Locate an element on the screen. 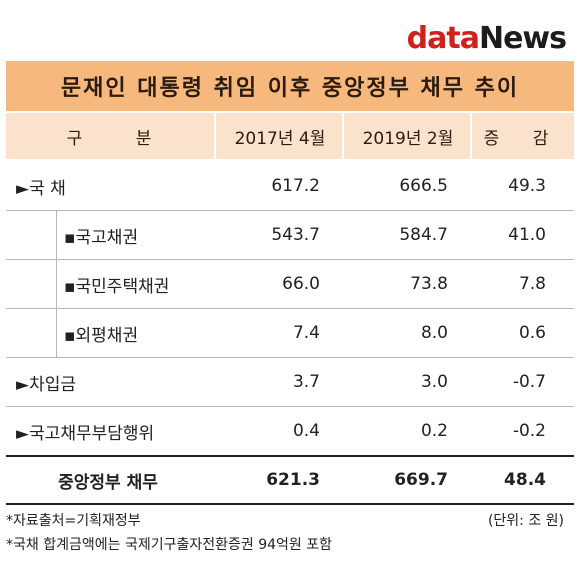 This screenshot has width=580, height=577. value-change: 7.8 is located at coordinates (532, 284).